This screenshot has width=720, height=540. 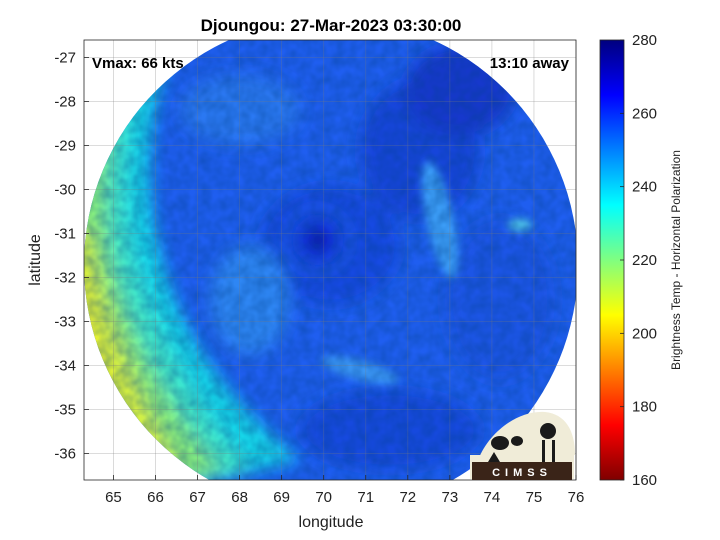 What do you see at coordinates (65, 278) in the screenshot?
I see `y-tick-label: -32` at bounding box center [65, 278].